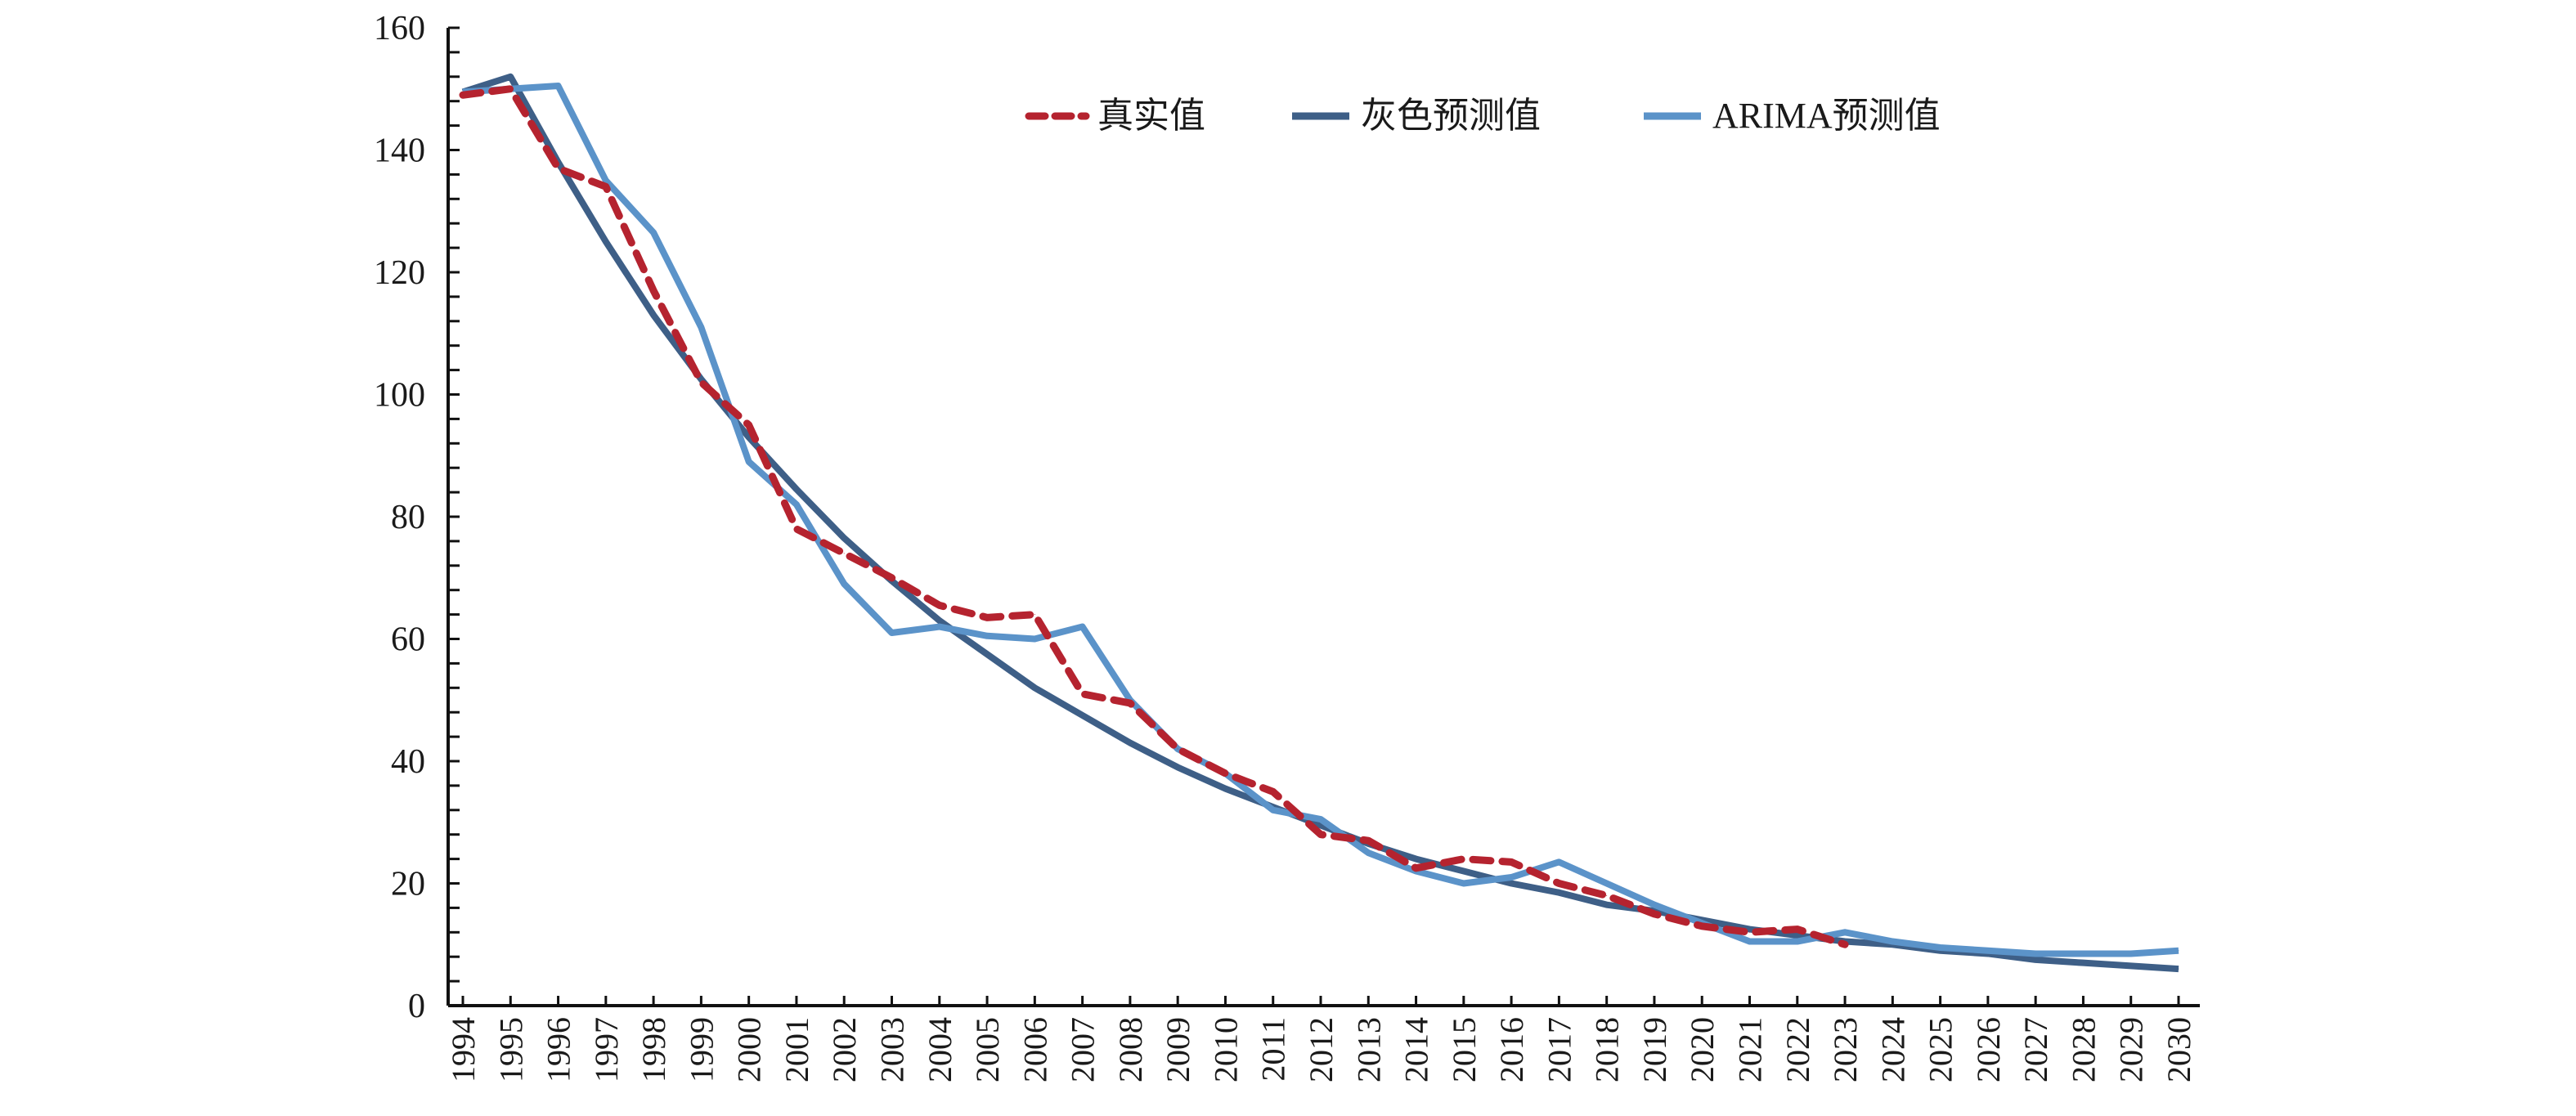 The width and height of the screenshot is (2576, 1116). What do you see at coordinates (844, 1049) in the screenshot?
I see `x-tick-label: 2002` at bounding box center [844, 1049].